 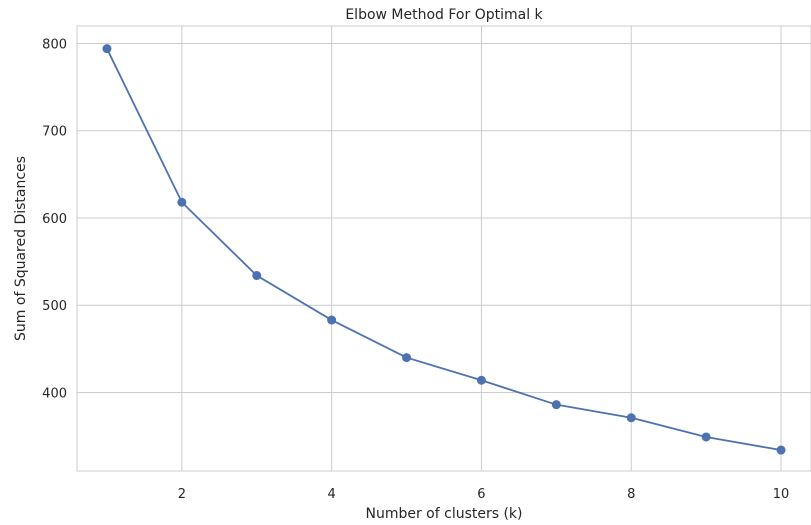 I want to click on chart-title: Elbow Method For Optimal k, so click(x=444, y=15).